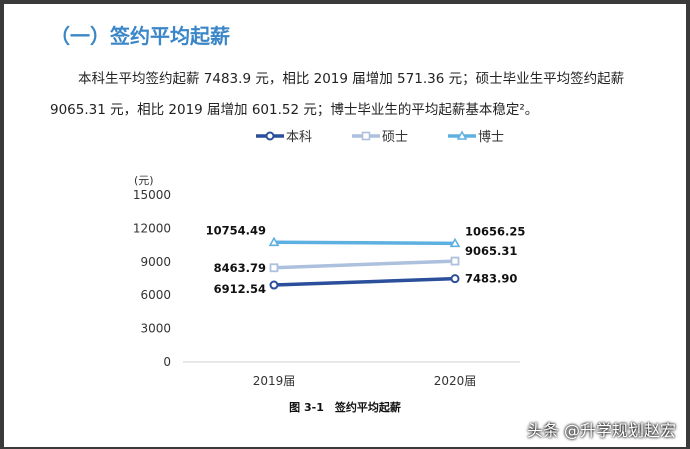 This screenshot has width=690, height=449. What do you see at coordinates (236, 230) in the screenshot?
I see `data-label: 10754.49` at bounding box center [236, 230].